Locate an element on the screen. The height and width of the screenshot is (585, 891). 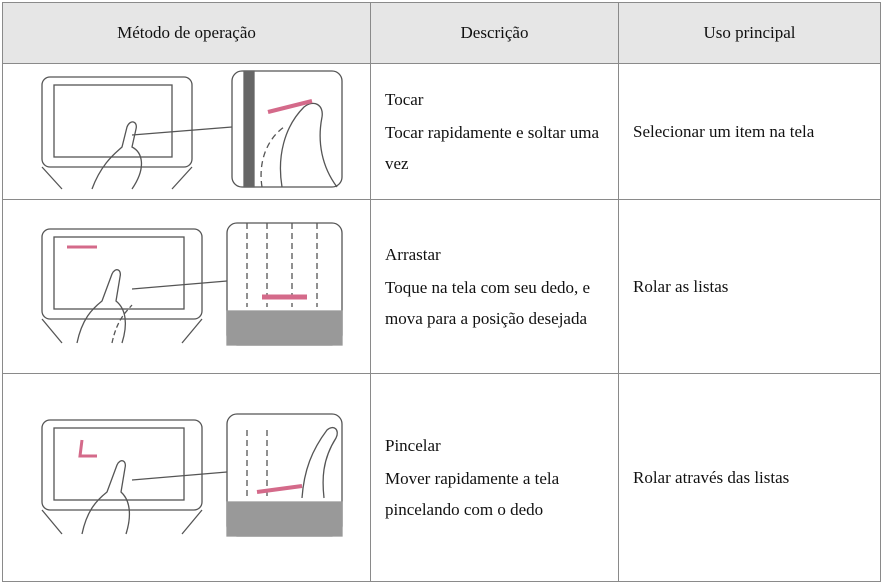
usage-cell: Rolar através das listas is located at coordinates (749, 477).